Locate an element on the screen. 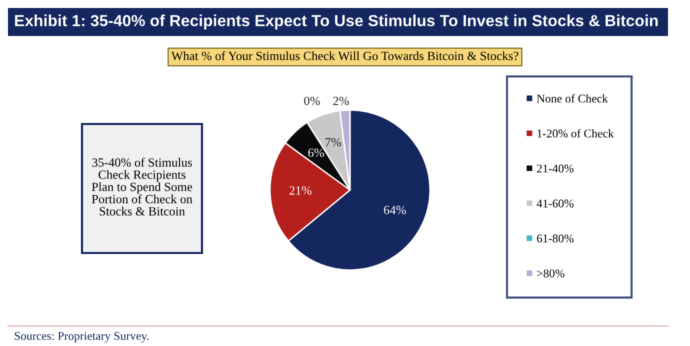 The height and width of the screenshot is (346, 690). legend-label: None of Check is located at coordinates (572, 98).